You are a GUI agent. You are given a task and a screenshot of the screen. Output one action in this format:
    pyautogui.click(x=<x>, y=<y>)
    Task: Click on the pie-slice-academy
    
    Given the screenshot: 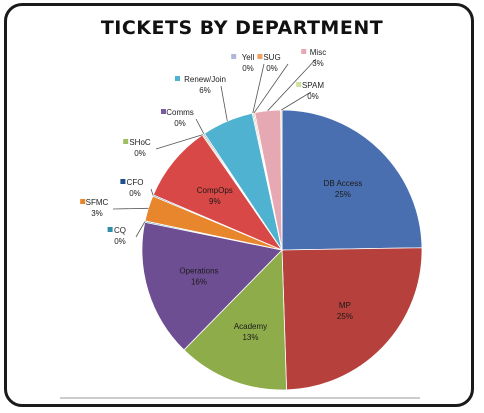 What is the action you would take?
    pyautogui.click(x=235, y=320)
    